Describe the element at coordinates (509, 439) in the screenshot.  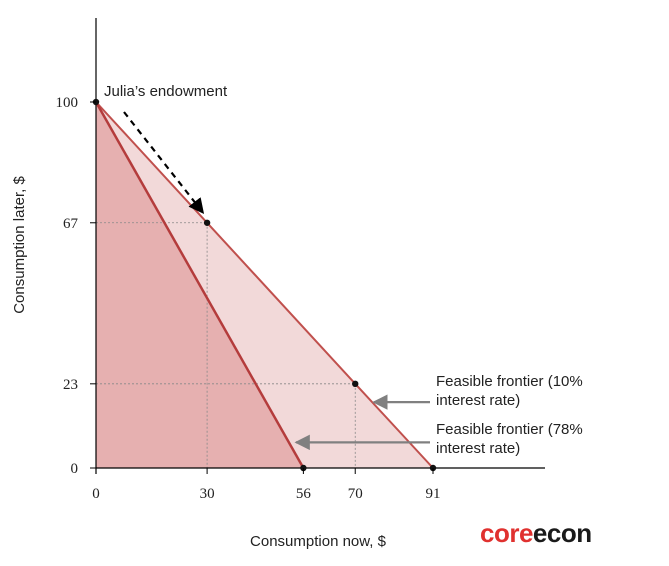
I see `frontier-annotation-1: Feasible frontier (78% interest rate)` at that location.